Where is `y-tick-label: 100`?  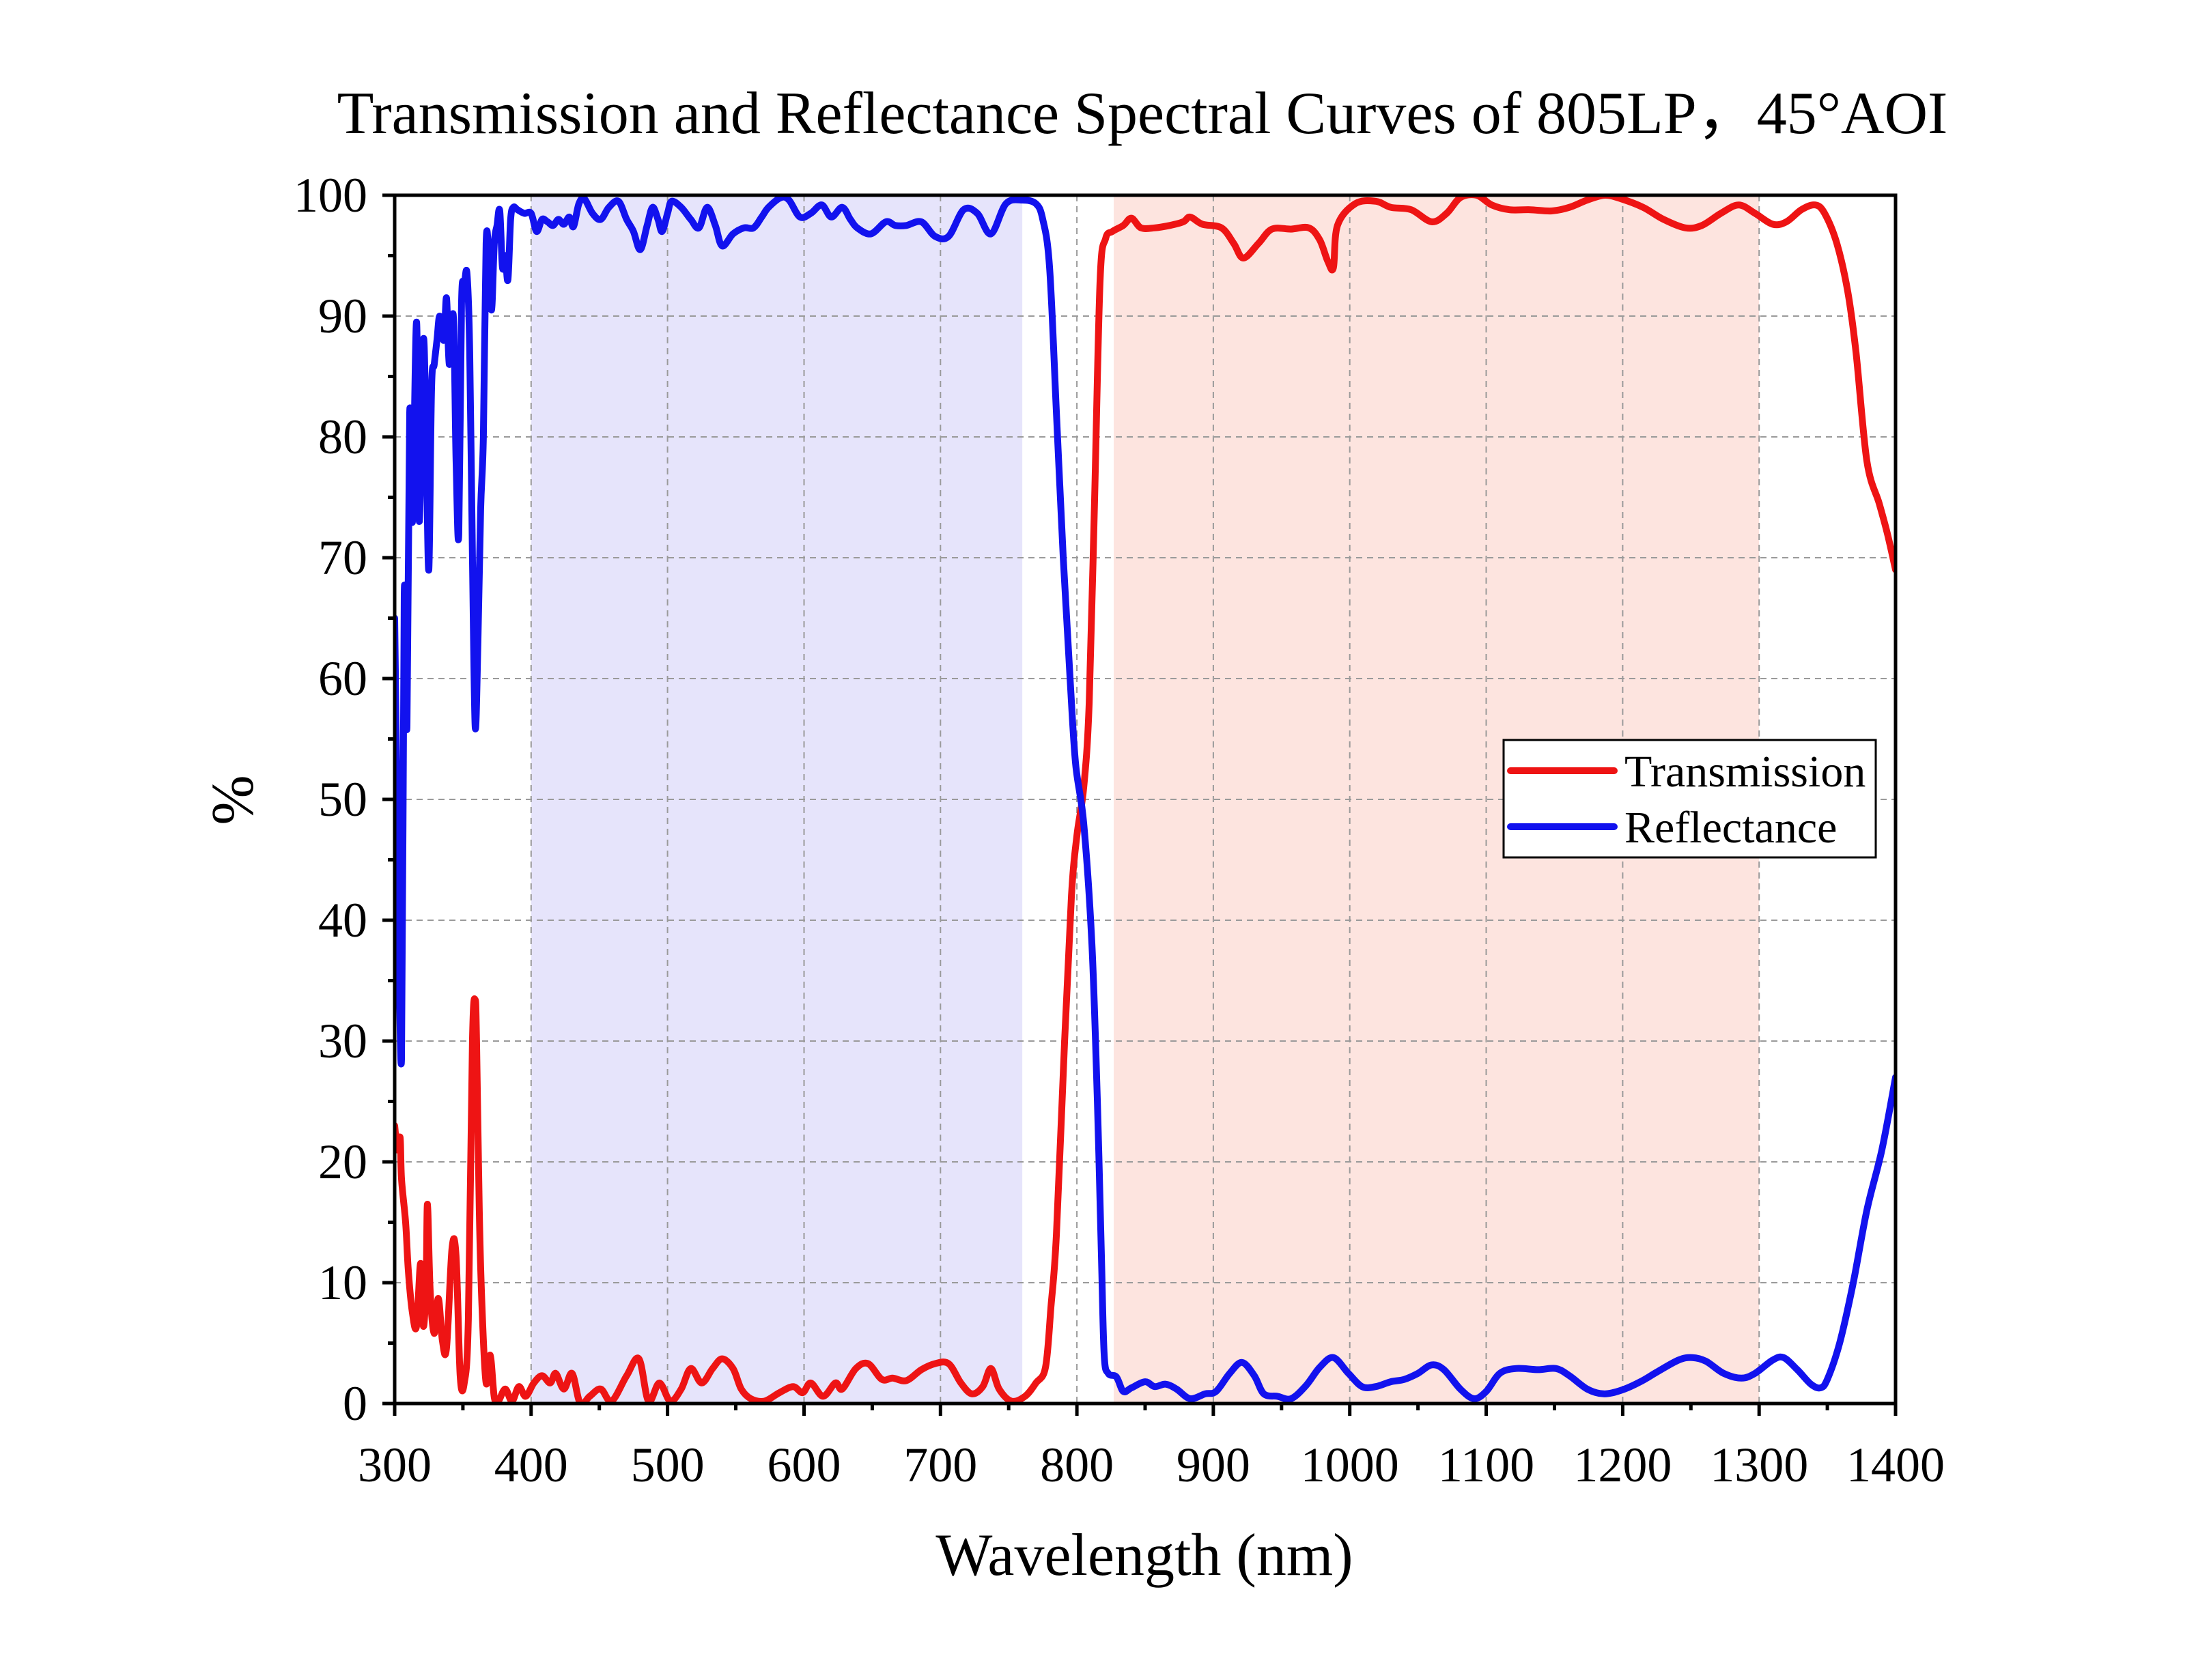
y-tick-label: 100 is located at coordinates (331, 195).